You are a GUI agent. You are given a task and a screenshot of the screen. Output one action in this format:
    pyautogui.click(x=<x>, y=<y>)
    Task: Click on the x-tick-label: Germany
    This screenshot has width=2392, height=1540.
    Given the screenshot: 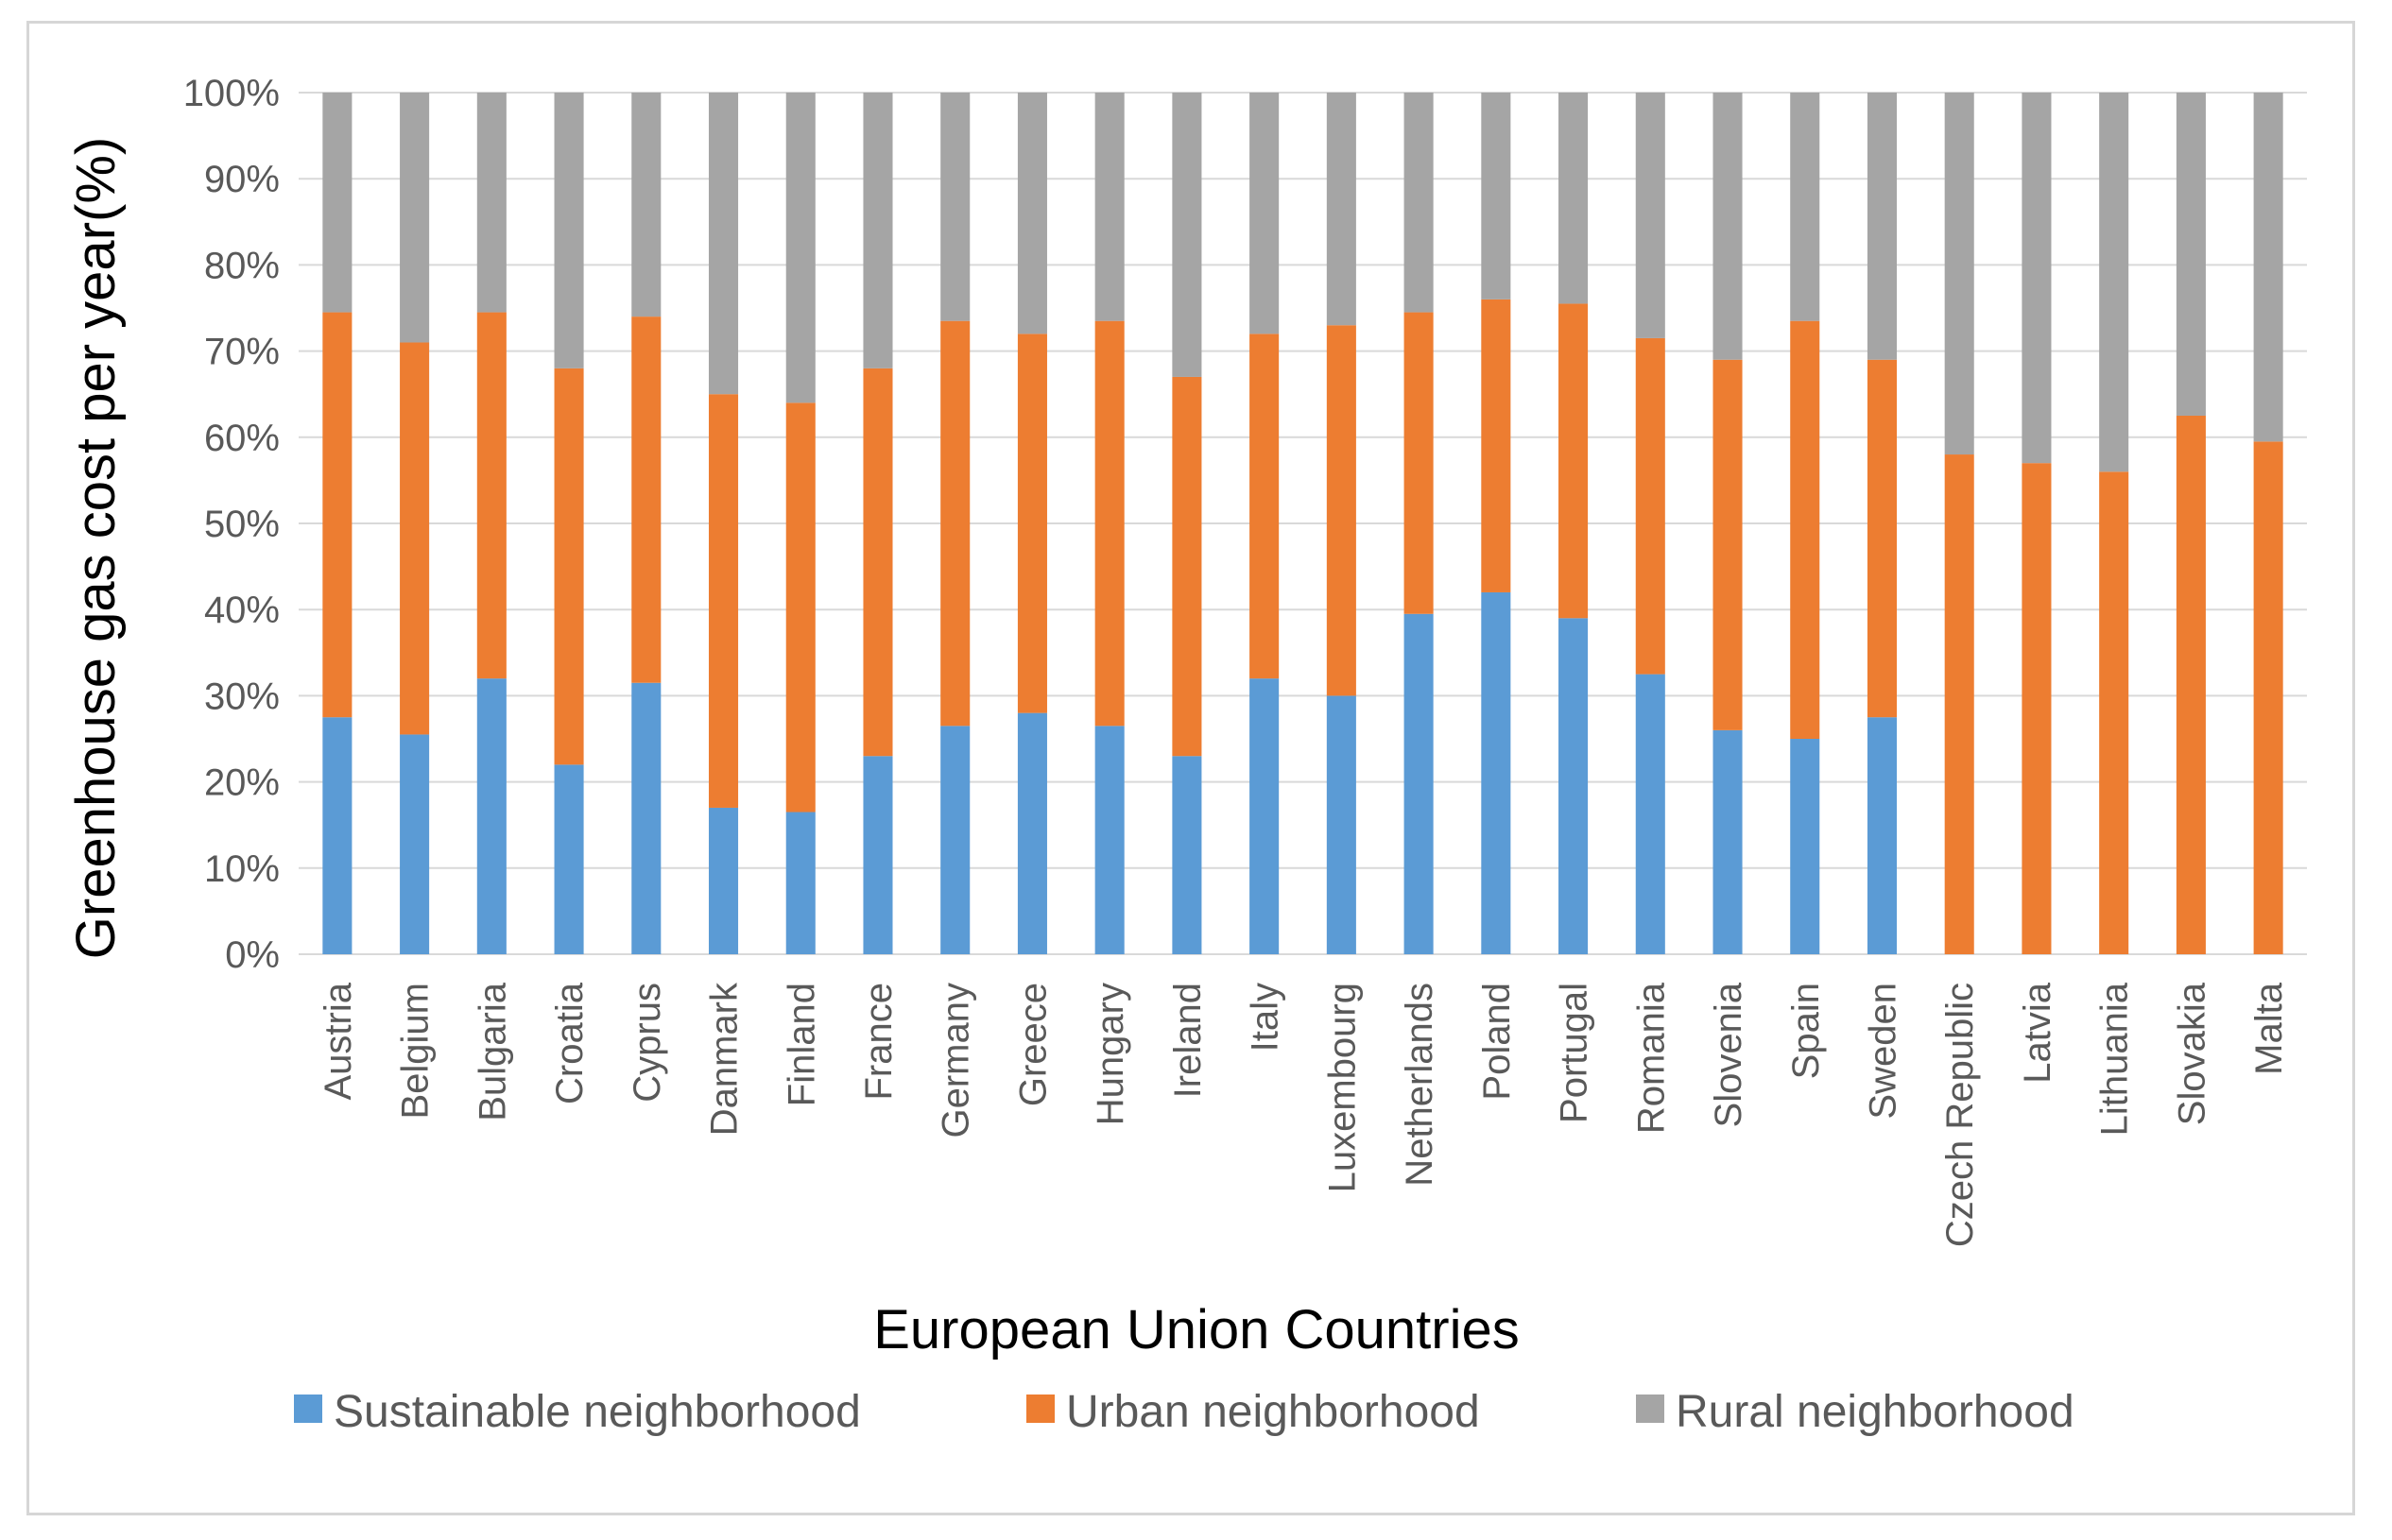 What is the action you would take?
    pyautogui.click(x=956, y=1060)
    